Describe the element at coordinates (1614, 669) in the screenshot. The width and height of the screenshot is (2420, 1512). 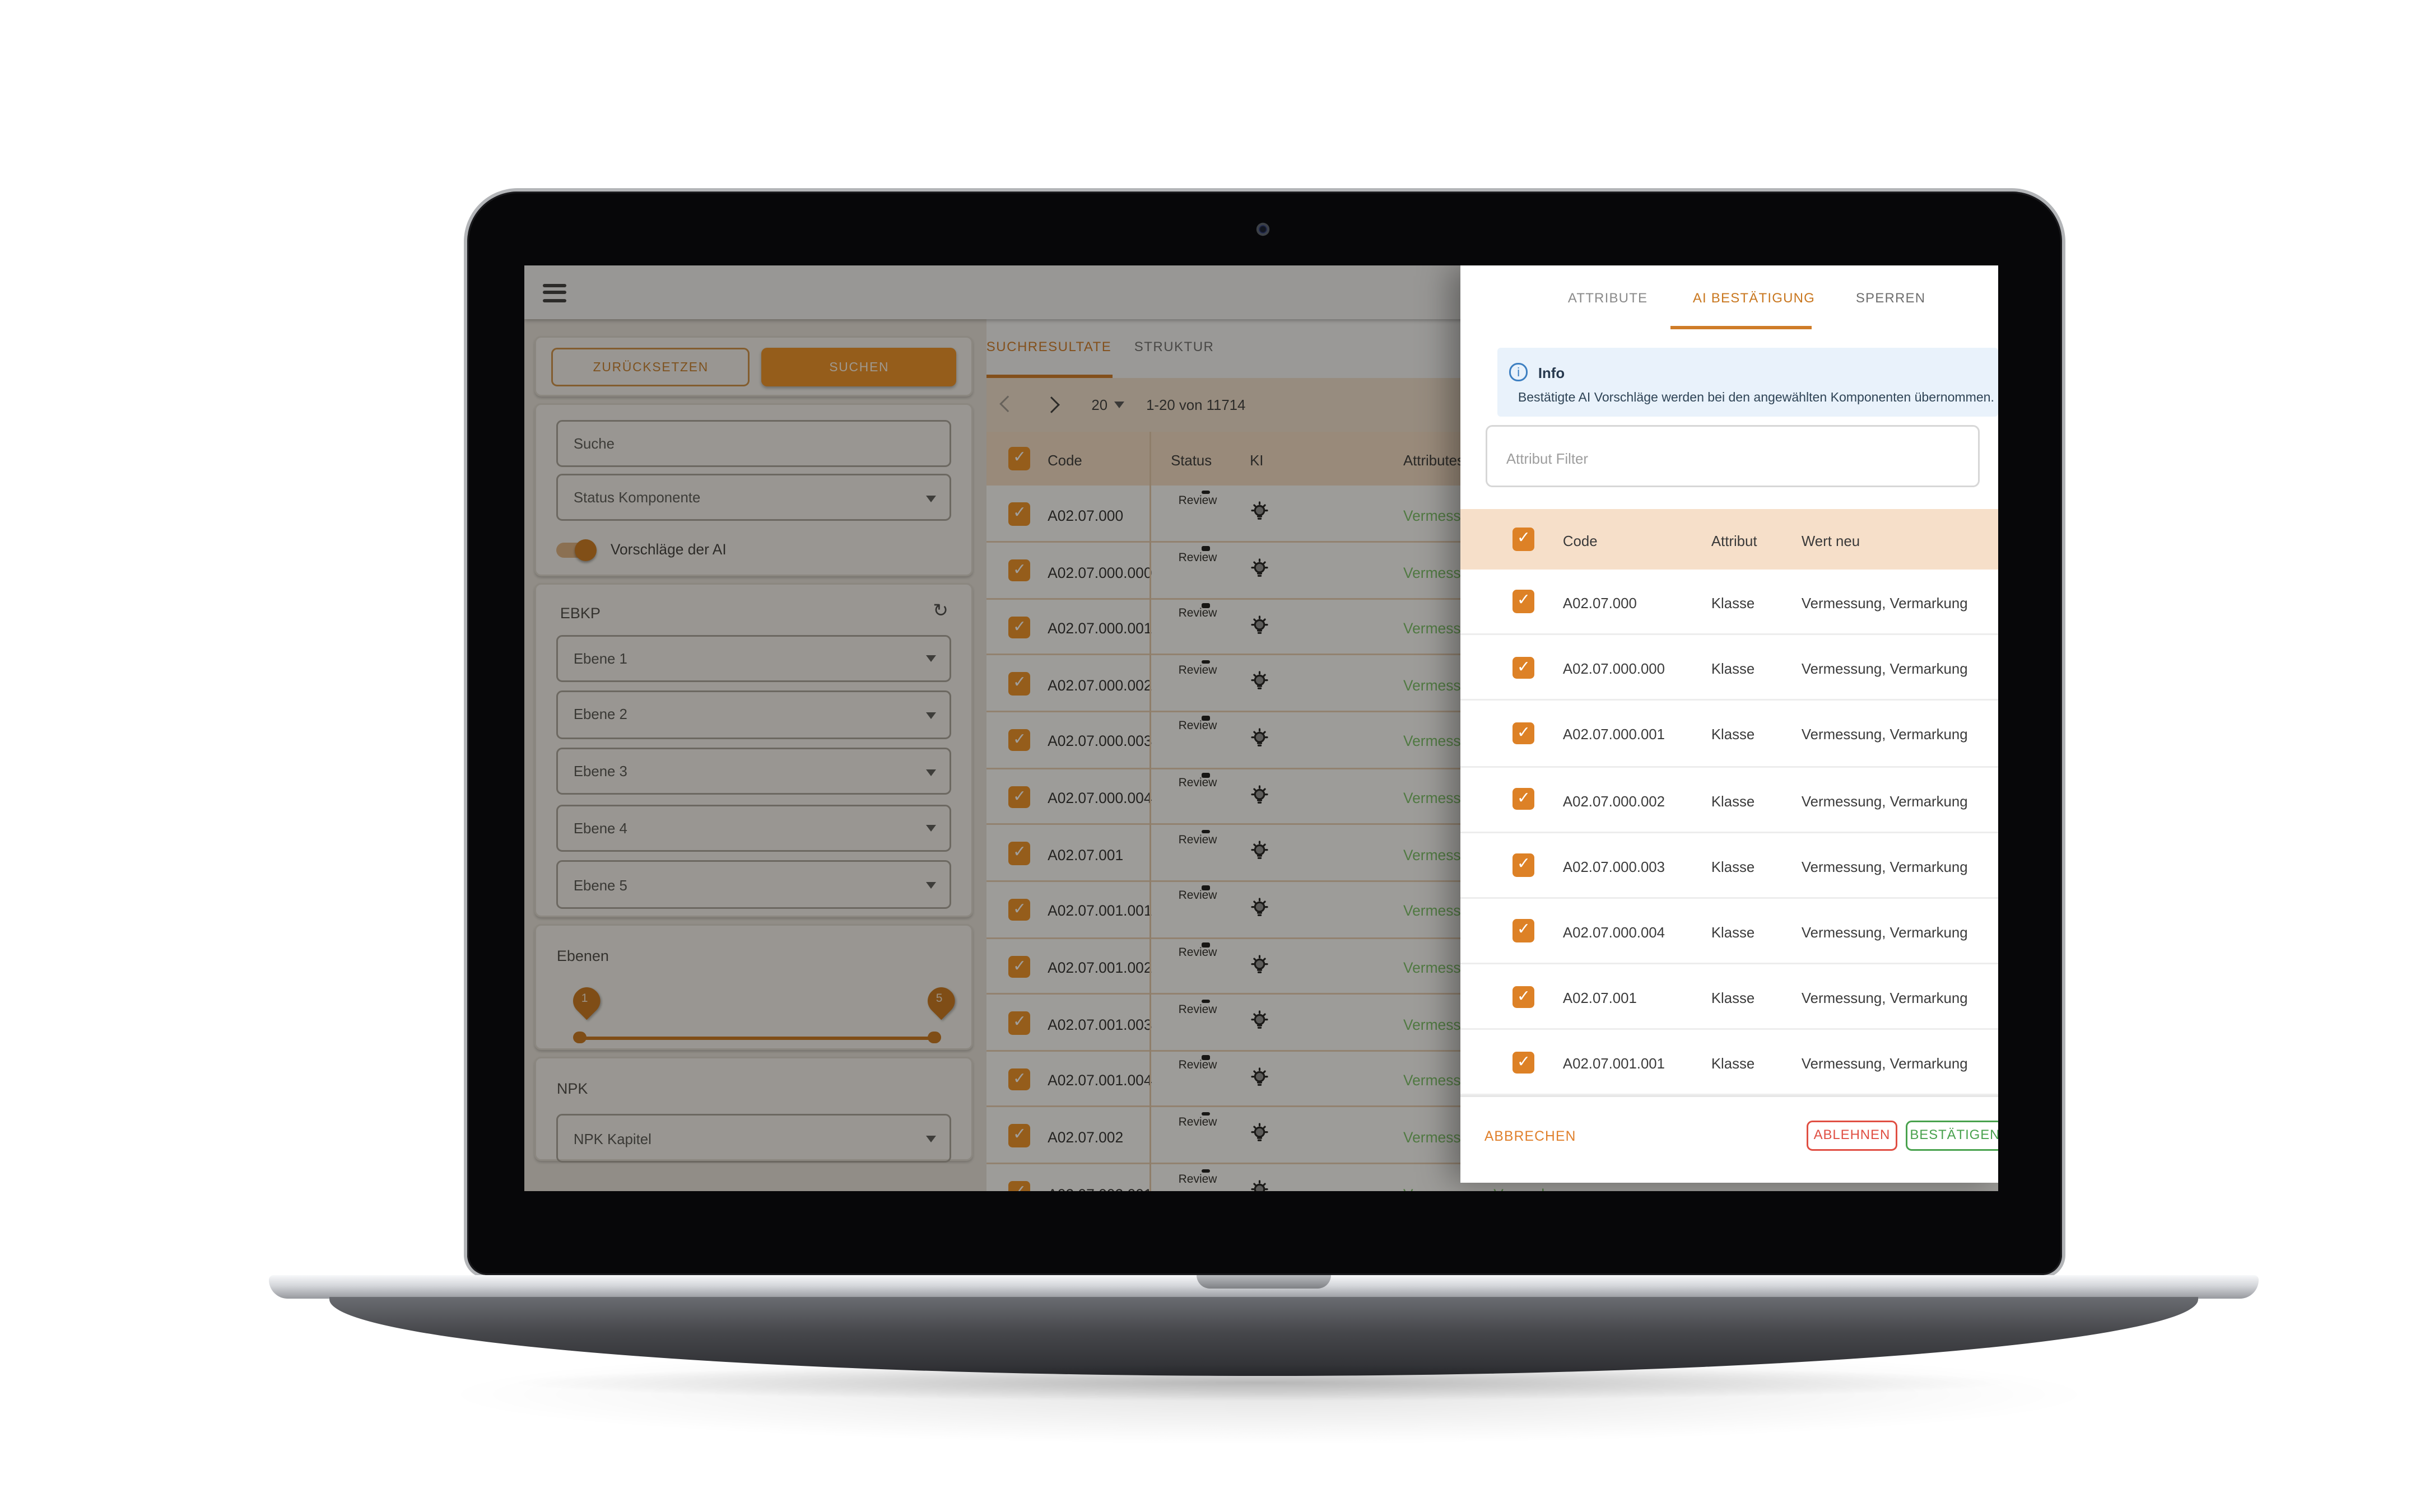
I see `row-code: A02.07.000.000` at that location.